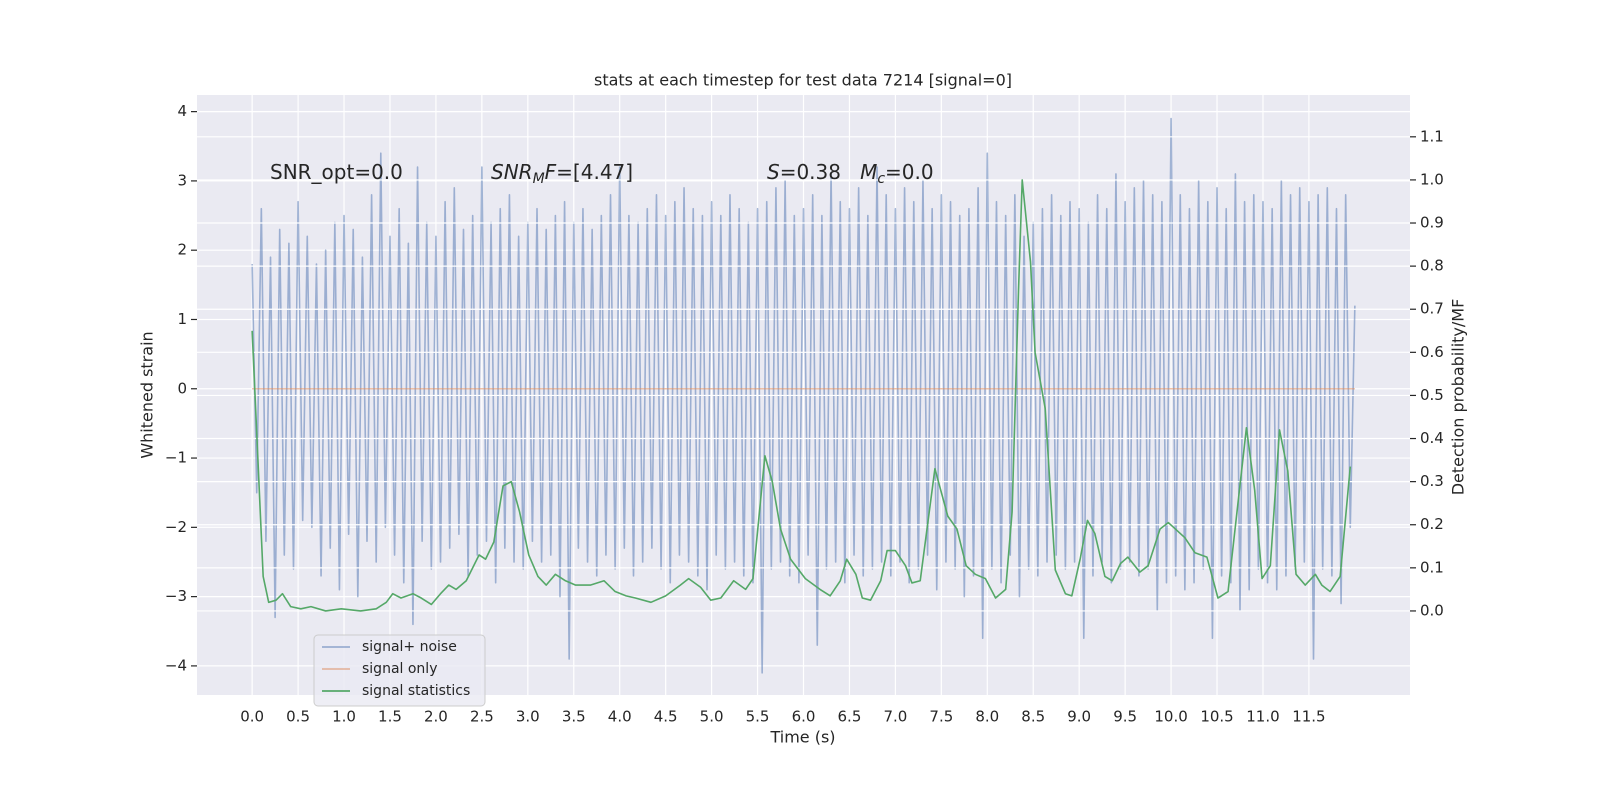  What do you see at coordinates (390, 717) in the screenshot?
I see `x-tick-label: 1.5` at bounding box center [390, 717].